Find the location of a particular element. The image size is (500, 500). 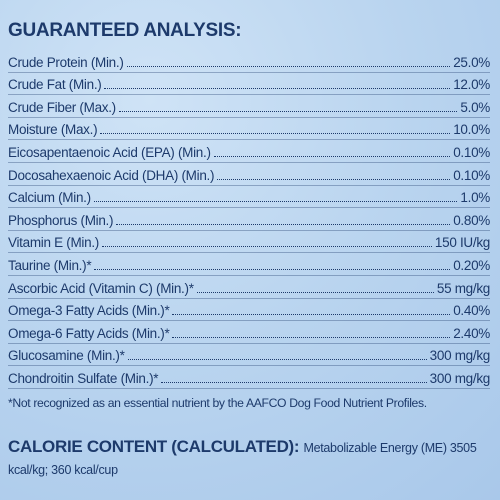

calorie-heading: CALORIE CONTENT (CALCULATED): is located at coordinates (154, 446).